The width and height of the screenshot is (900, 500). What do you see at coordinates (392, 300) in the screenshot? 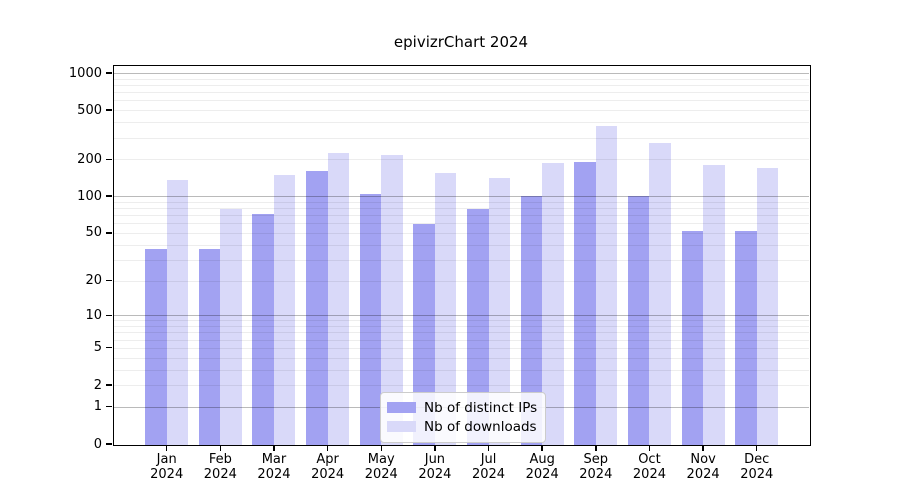
I see `bar-downloads-may` at bounding box center [392, 300].